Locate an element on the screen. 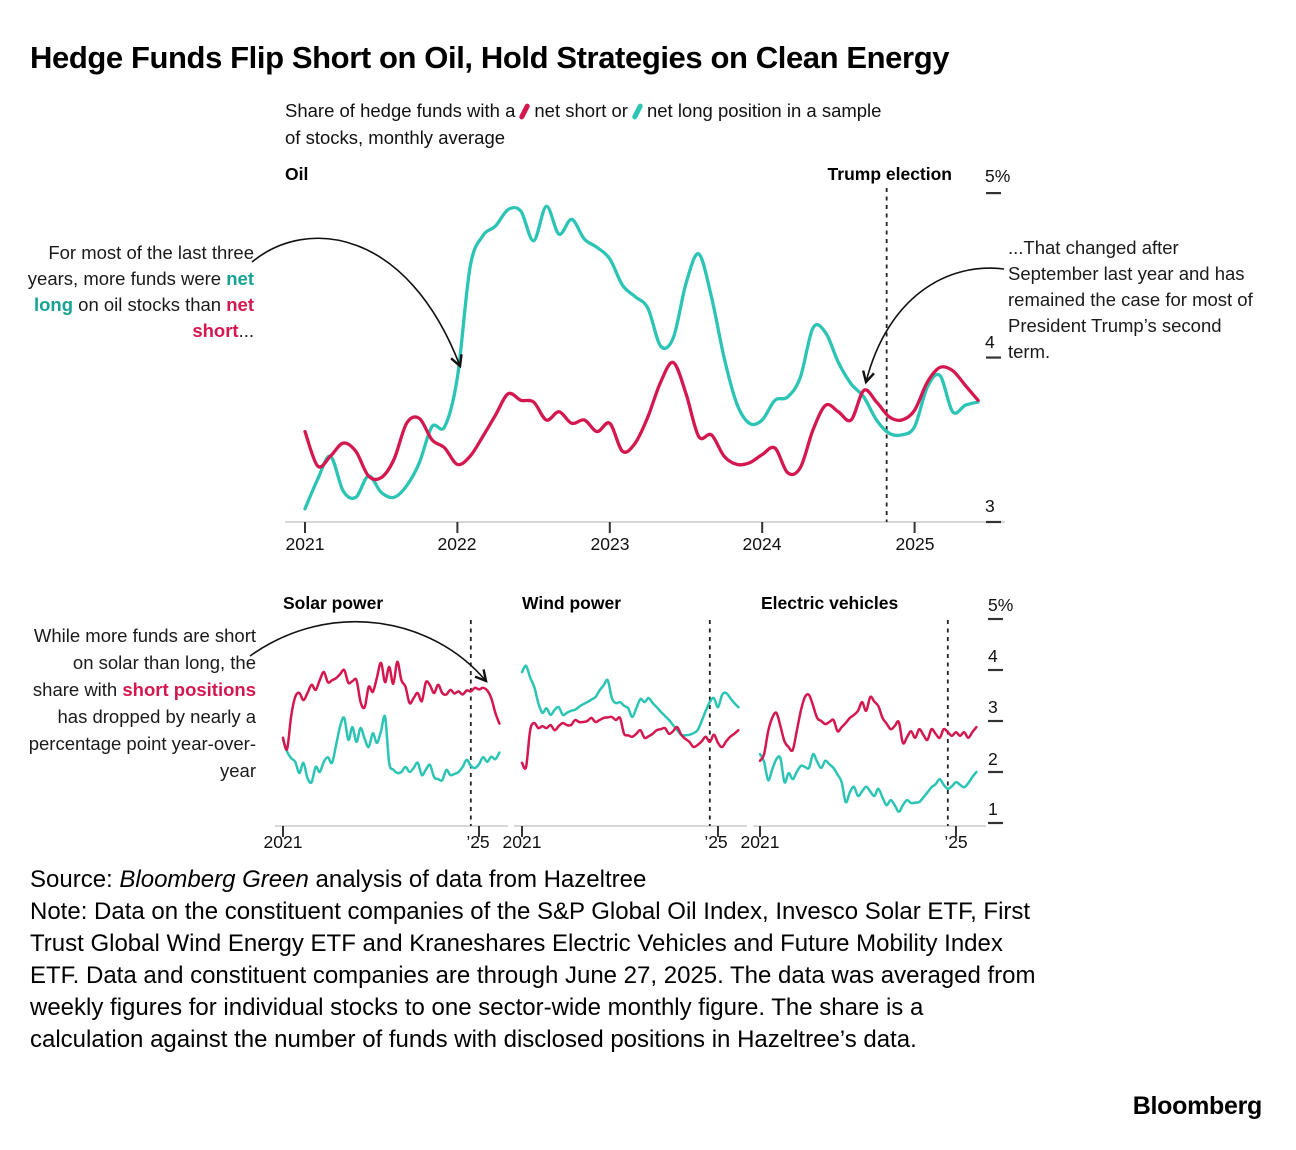  ev-chart-title: Electric vehicles is located at coordinates (830, 603).